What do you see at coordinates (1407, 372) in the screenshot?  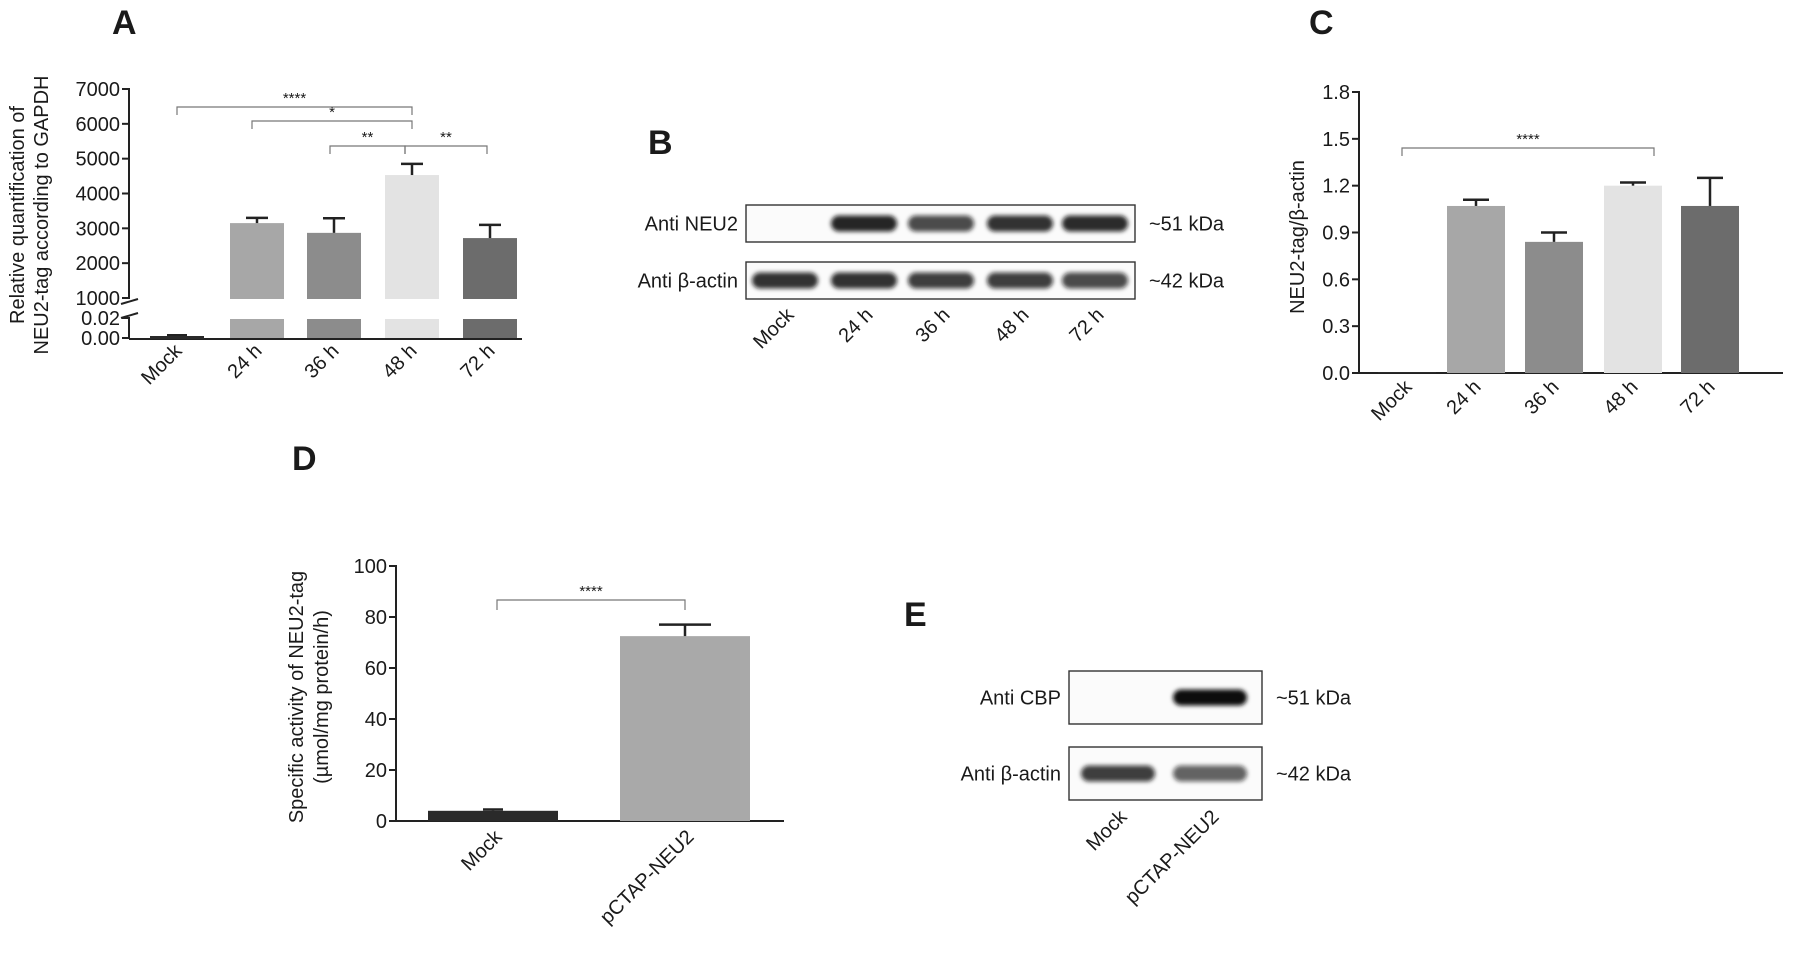 I see `c-bar-mock` at bounding box center [1407, 372].